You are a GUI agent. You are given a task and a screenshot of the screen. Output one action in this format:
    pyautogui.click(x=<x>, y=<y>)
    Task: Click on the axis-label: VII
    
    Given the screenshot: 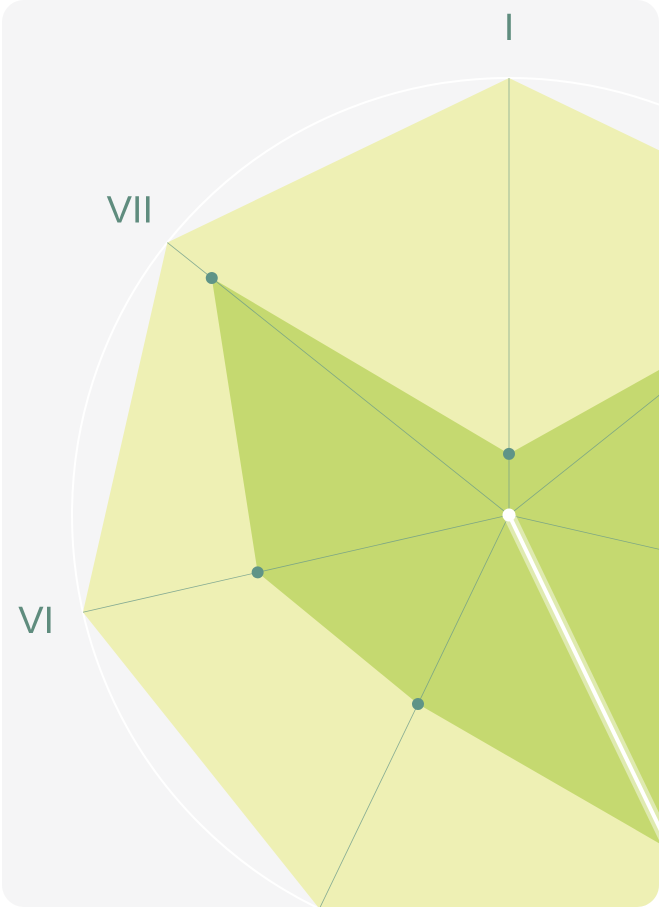 What is the action you would take?
    pyautogui.click(x=130, y=211)
    